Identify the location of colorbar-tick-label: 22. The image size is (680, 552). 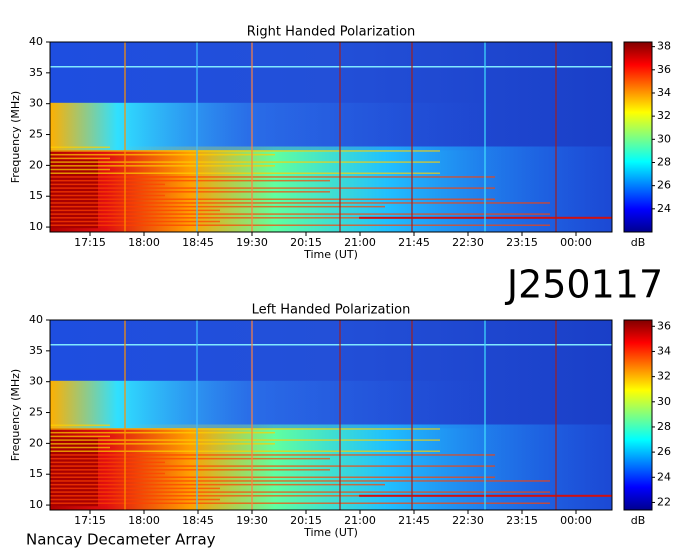
(664, 501).